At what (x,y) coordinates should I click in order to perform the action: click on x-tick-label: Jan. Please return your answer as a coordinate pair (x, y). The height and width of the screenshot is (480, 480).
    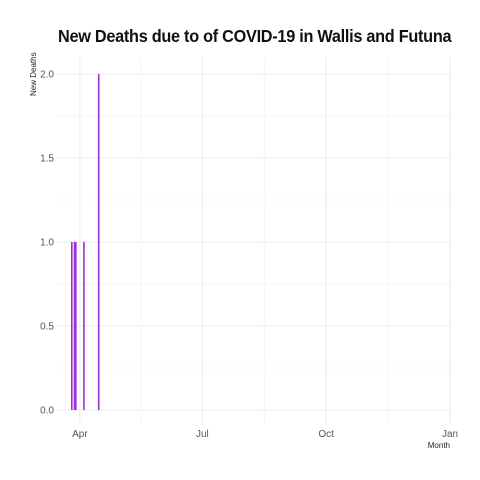
    Looking at the image, I should click on (450, 434).